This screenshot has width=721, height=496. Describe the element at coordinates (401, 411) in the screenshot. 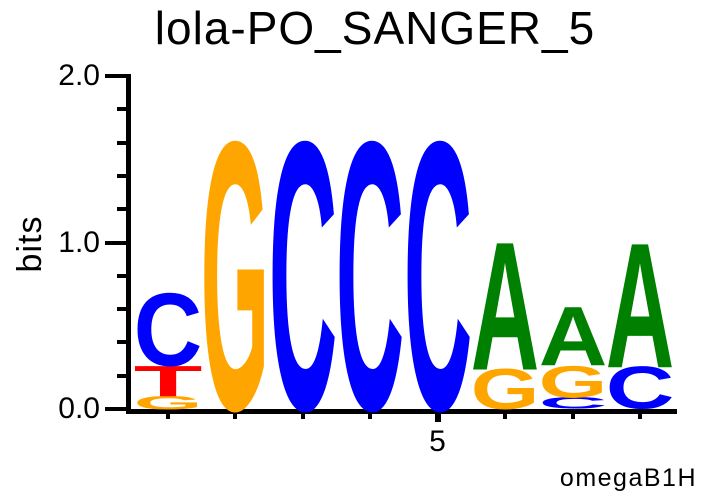

I see `x-axis-line` at that location.